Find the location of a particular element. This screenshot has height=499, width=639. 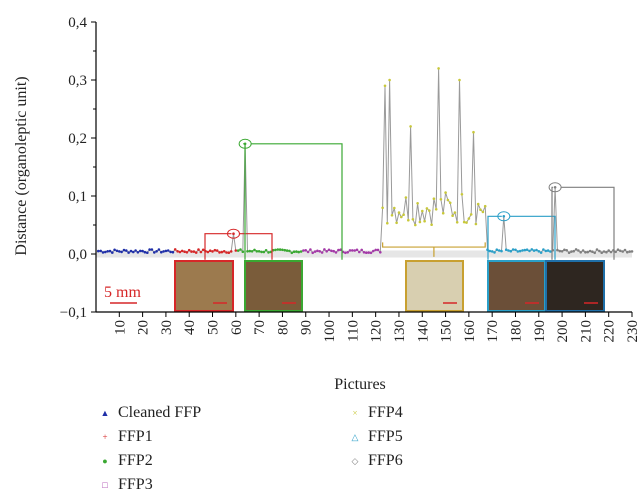

x-marker-icon: × is located at coordinates (355, 413).